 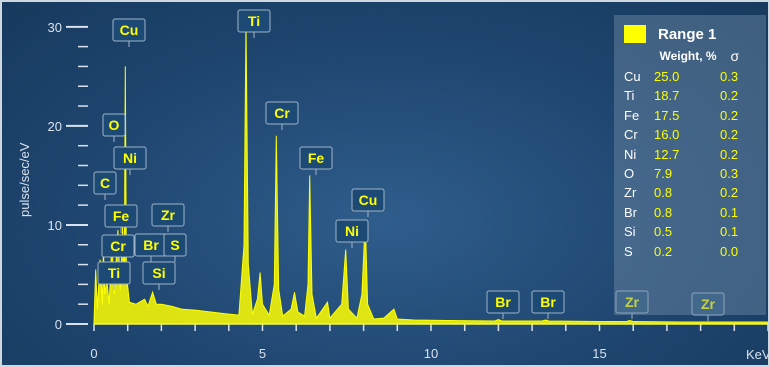 What do you see at coordinates (630, 232) in the screenshot?
I see `element-symbol: Si` at bounding box center [630, 232].